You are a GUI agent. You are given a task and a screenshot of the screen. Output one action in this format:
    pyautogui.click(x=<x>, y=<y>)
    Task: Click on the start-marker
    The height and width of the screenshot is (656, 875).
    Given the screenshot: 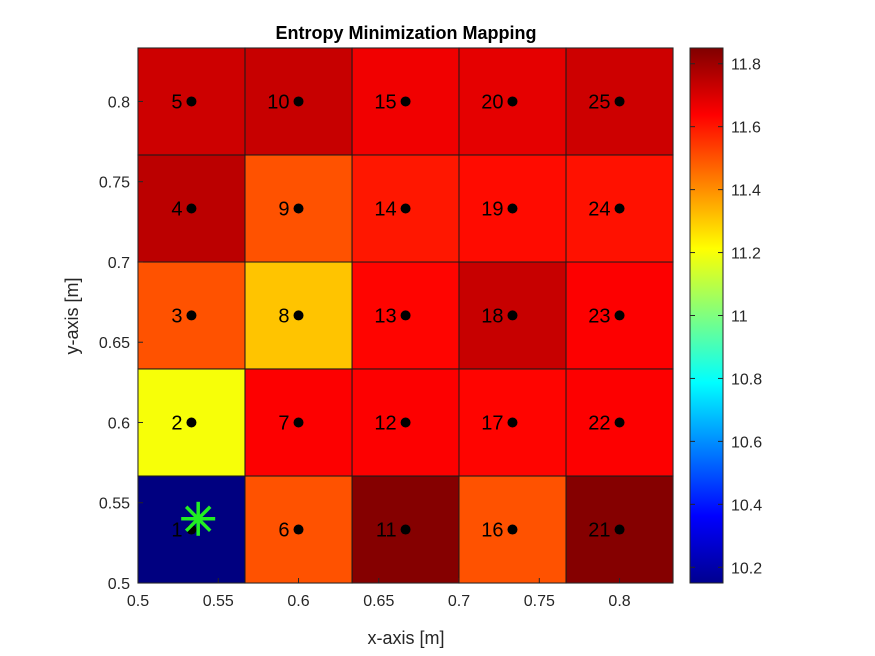 What is the action you would take?
    pyautogui.click(x=198, y=518)
    